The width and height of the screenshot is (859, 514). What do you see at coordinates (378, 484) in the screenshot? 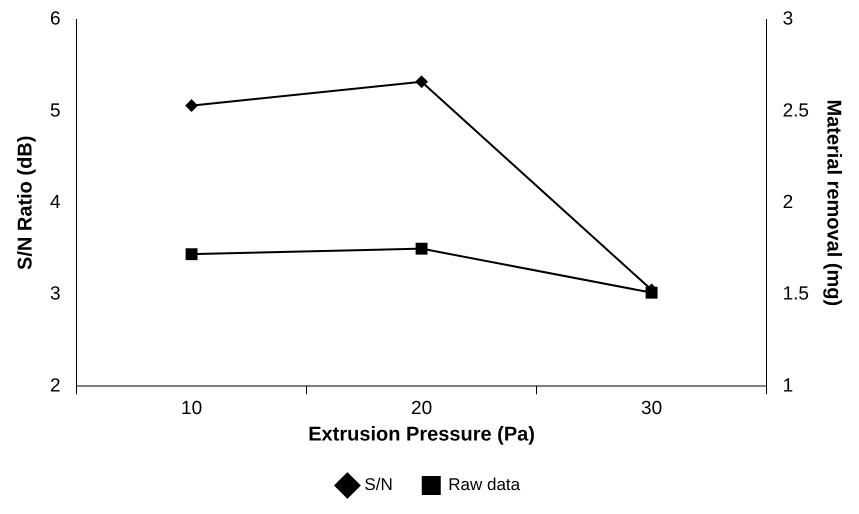
I see `legend-label: S/N` at bounding box center [378, 484].